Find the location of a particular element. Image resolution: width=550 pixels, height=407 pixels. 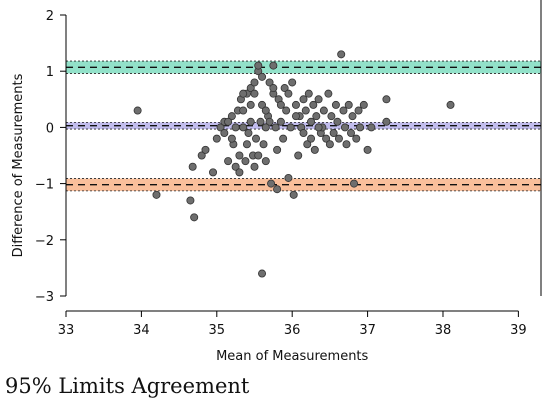

x-tick-label: 37 is located at coordinates (367, 330).